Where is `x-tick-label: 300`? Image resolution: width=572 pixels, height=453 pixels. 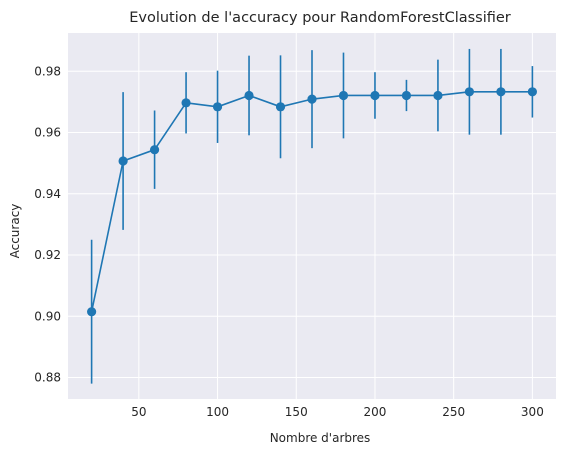 x-tick-label: 300 is located at coordinates (532, 412).